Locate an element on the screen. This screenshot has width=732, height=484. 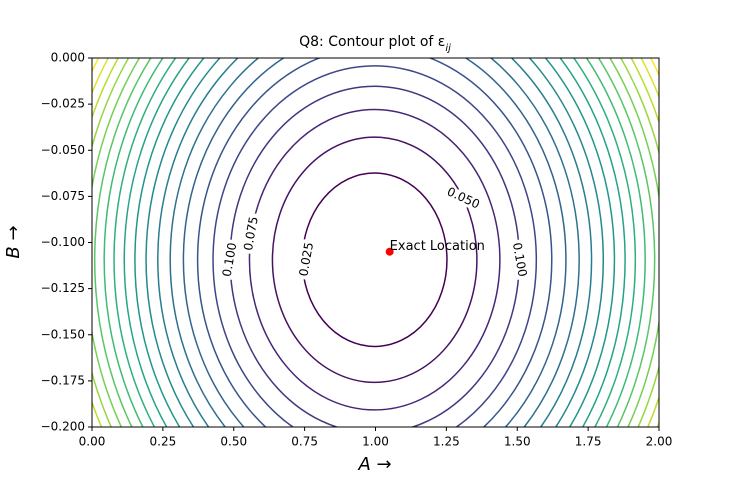
y-tick-label: −0.050 is located at coordinates (63, 150).